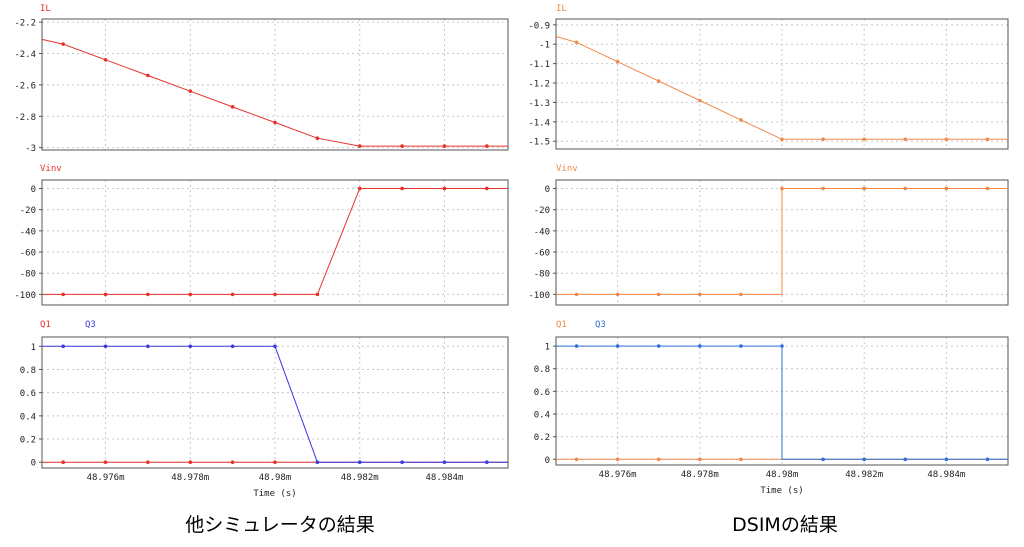 The width and height of the screenshot is (1024, 547). Describe the element at coordinates (25, 118) in the screenshot. I see `y-tick-label: -2.8` at that location.